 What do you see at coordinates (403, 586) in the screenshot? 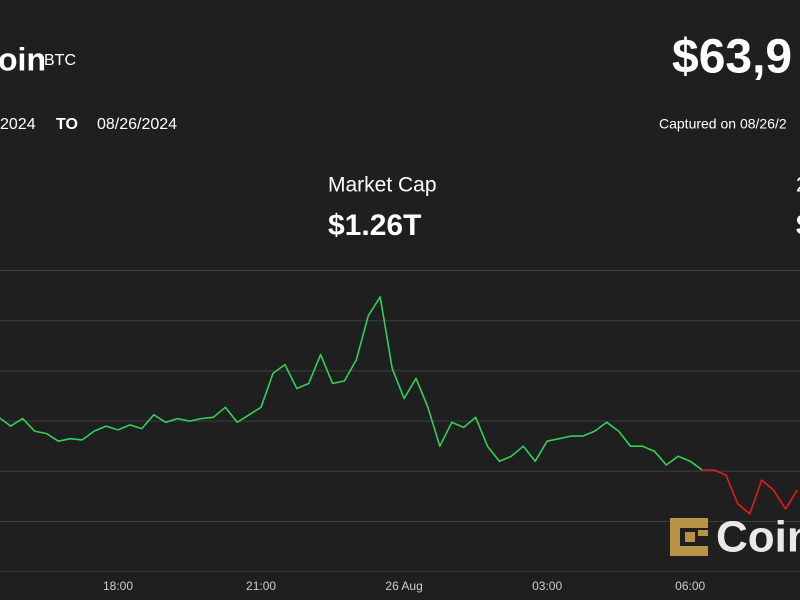
I see `x-tick-label: 26 Aug` at bounding box center [403, 586].